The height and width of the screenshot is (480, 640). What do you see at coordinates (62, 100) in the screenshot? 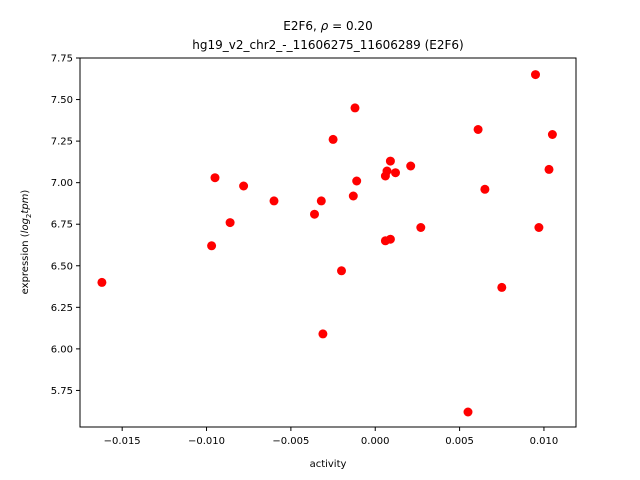
I see `y-tick-label: 7.50` at bounding box center [62, 100].